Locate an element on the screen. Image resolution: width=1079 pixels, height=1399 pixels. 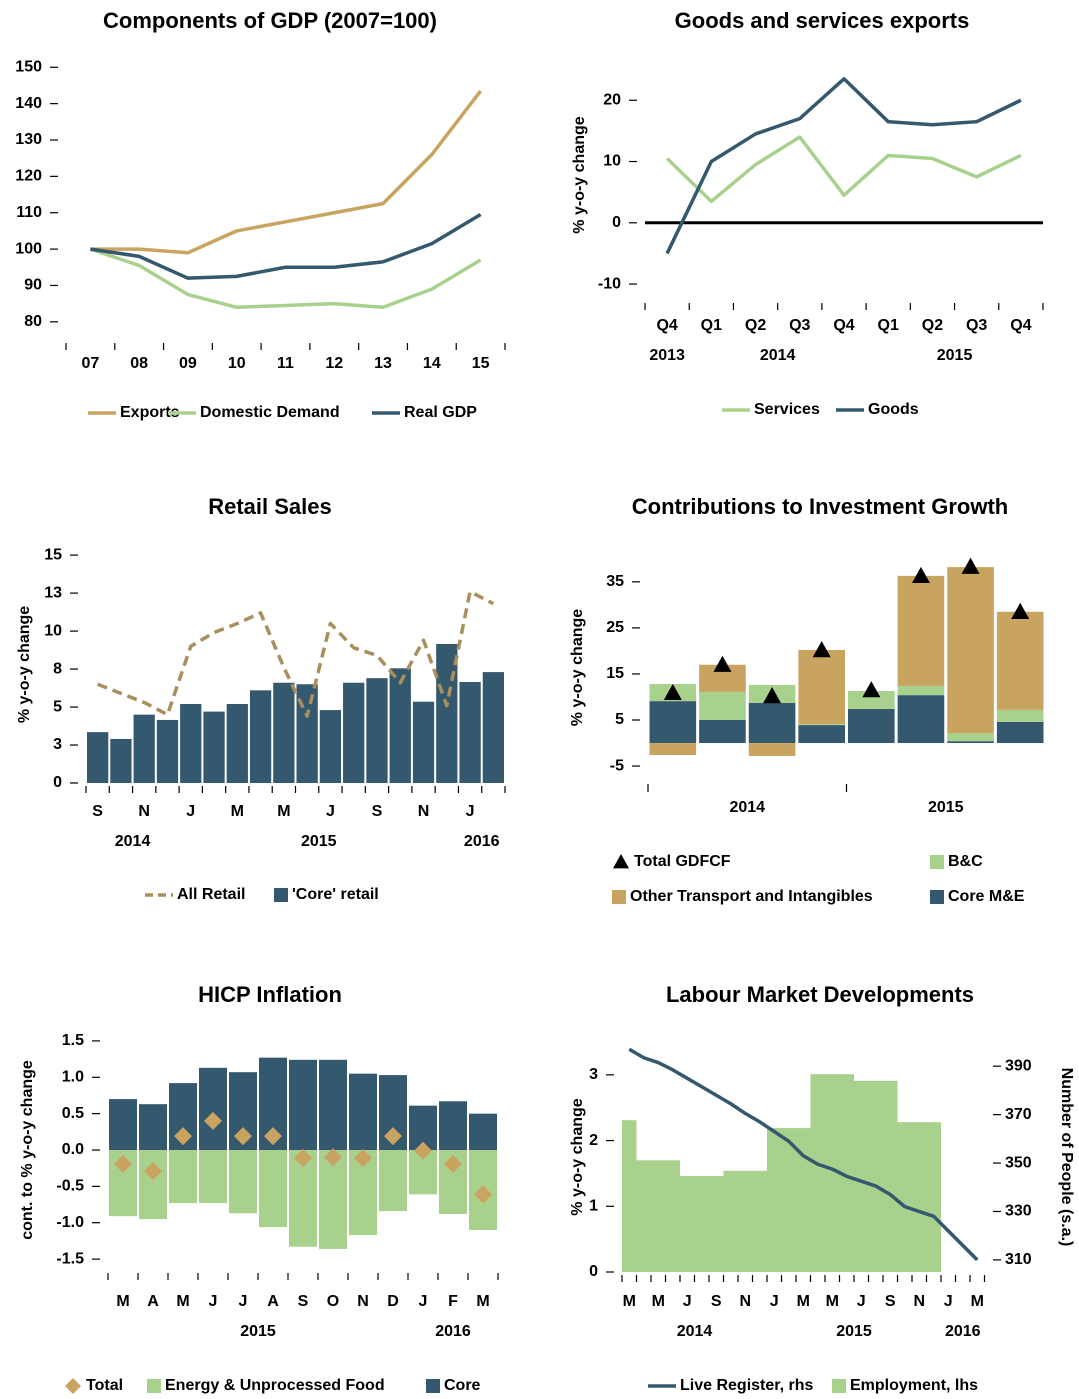
x-tick-label: Q3 is located at coordinates (976, 325).